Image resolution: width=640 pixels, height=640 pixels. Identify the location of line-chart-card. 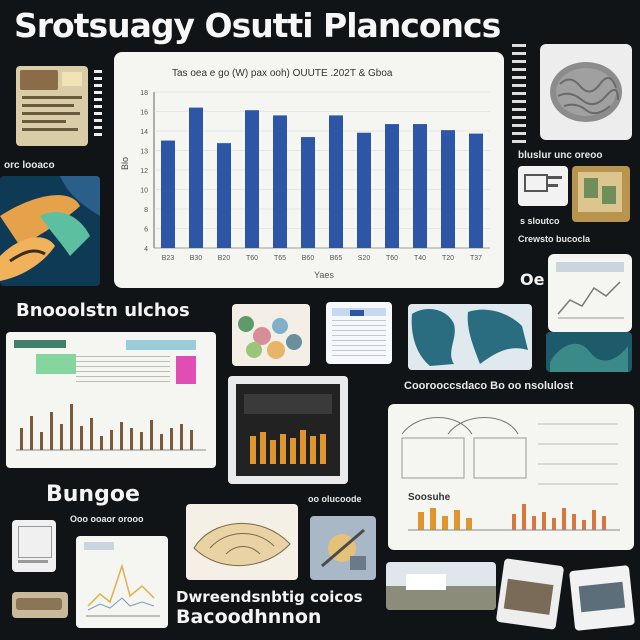
(122, 582).